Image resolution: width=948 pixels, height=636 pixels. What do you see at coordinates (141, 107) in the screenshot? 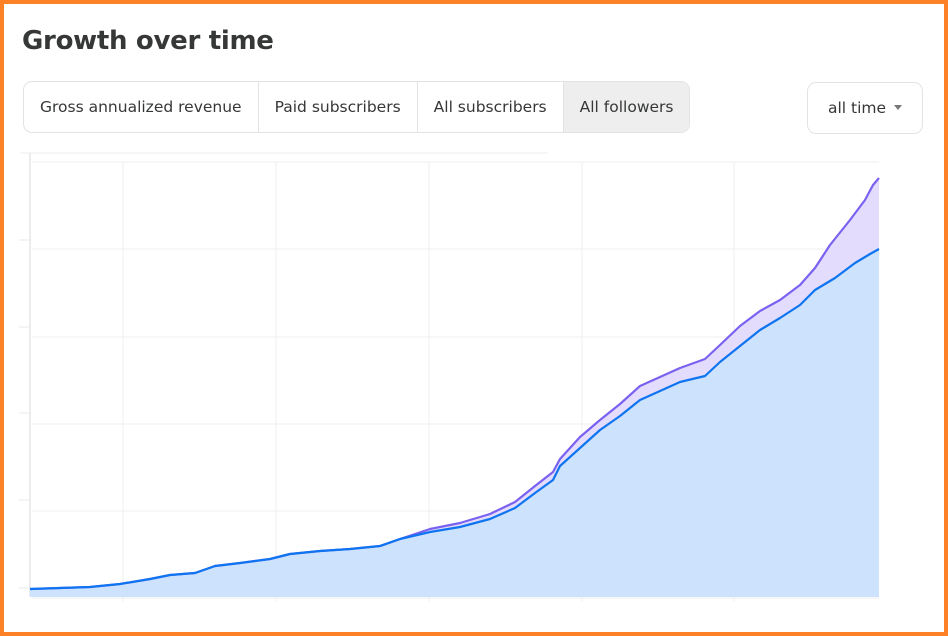
I see `tab-gross-annualized-revenue: Gross annualized revenue` at bounding box center [141, 107].